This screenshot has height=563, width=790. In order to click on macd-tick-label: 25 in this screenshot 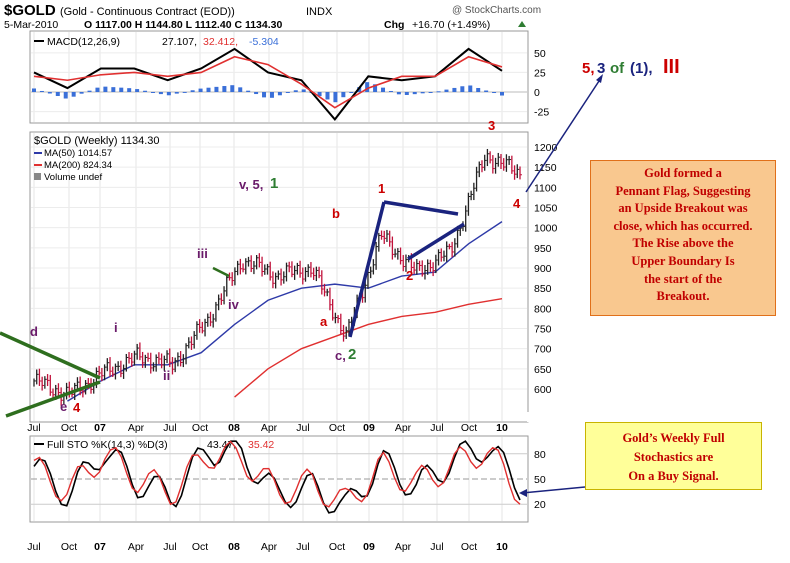, I will do `click(540, 73)`.